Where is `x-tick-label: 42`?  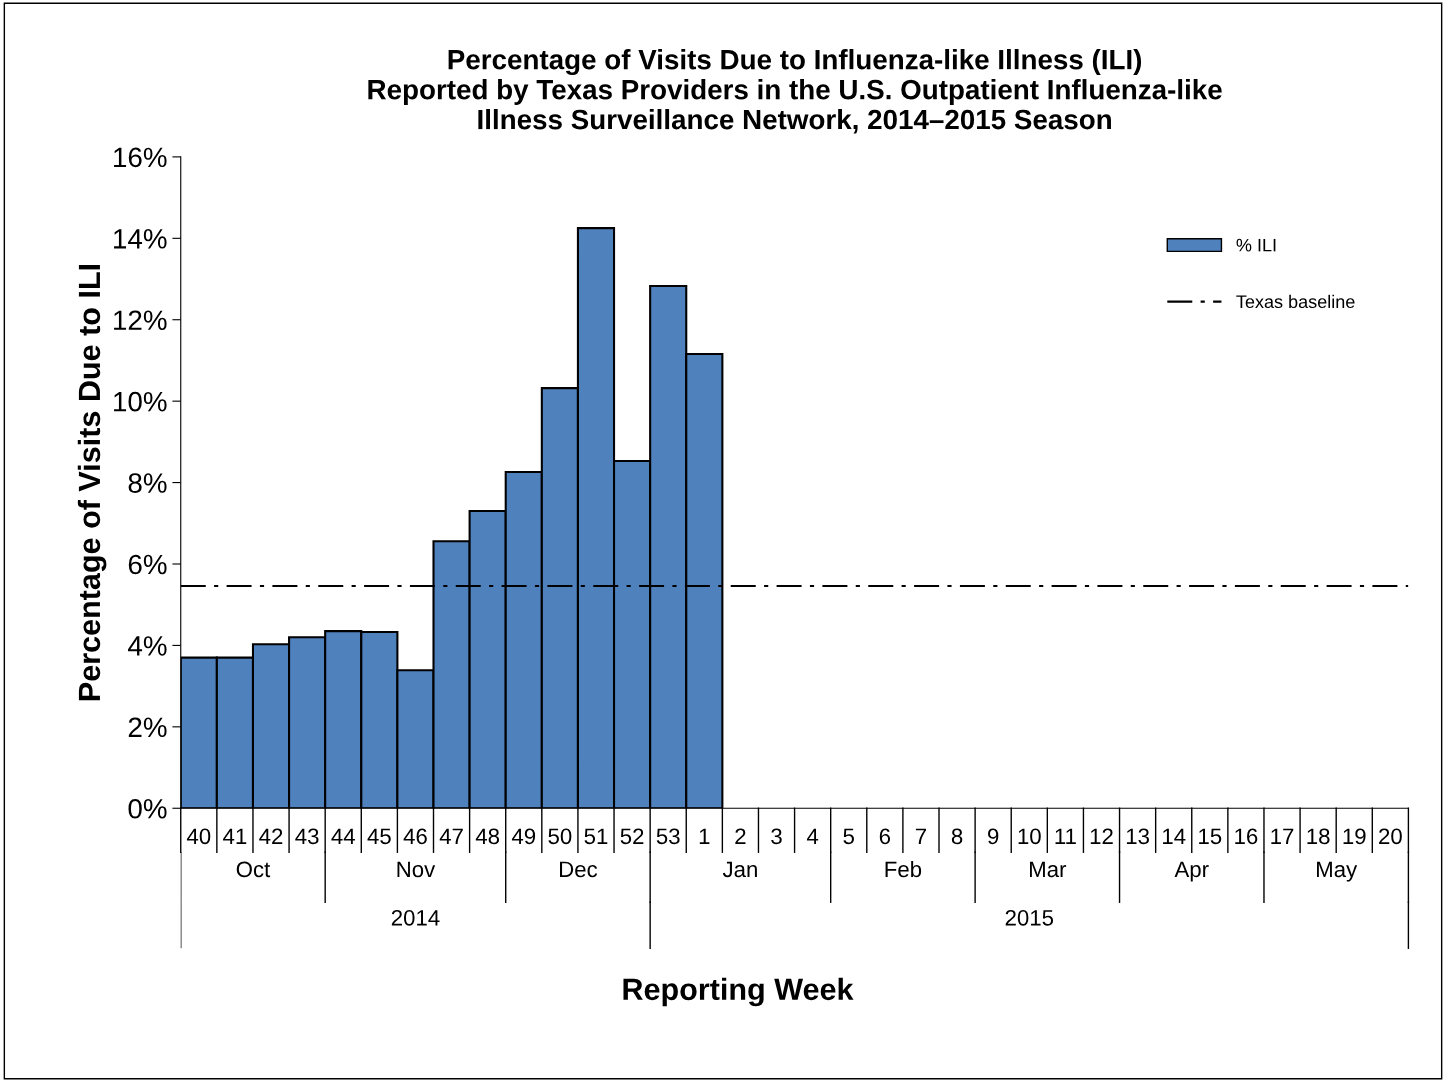
x-tick-label: 42 is located at coordinates (271, 836).